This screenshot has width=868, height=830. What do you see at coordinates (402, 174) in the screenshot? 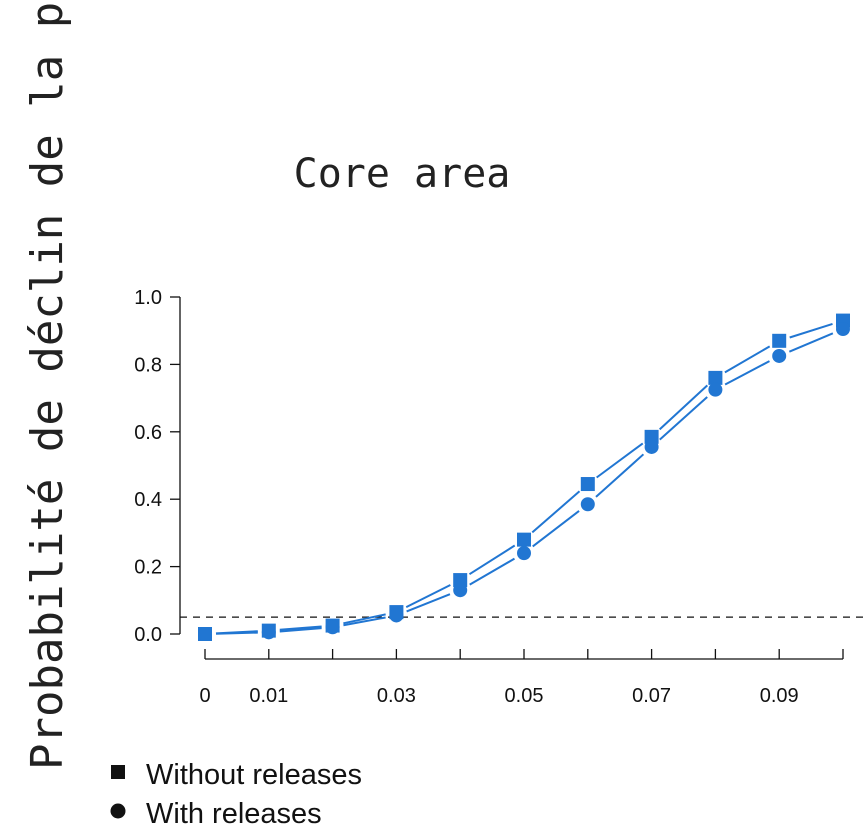
I see `chart-title: Core area` at bounding box center [402, 174].